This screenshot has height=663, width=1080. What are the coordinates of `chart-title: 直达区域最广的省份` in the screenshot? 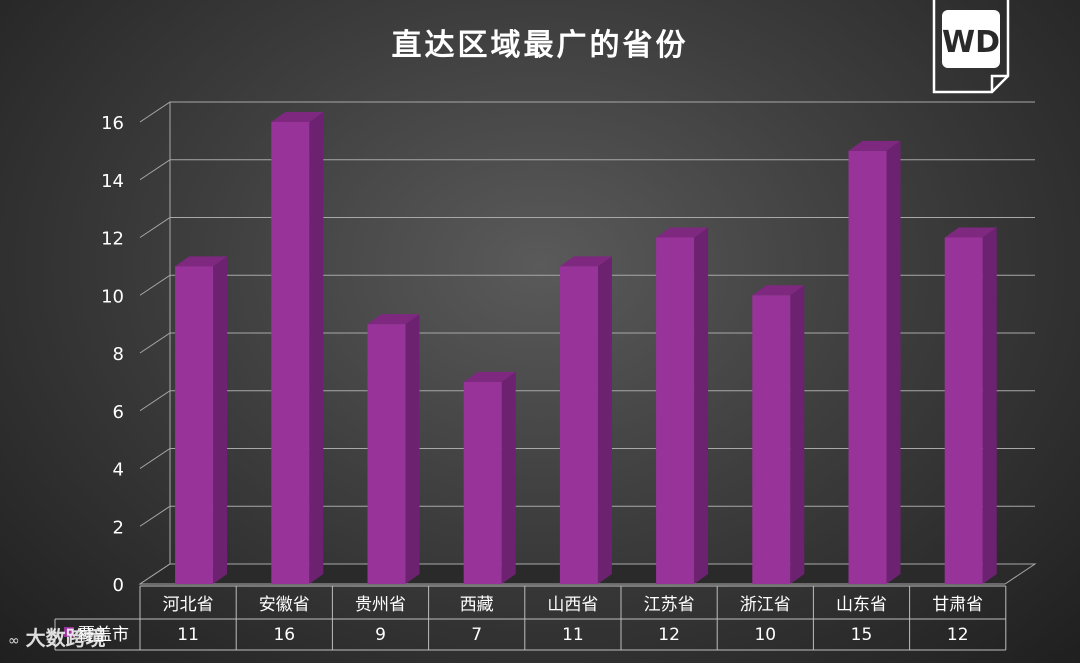 It's located at (540, 45).